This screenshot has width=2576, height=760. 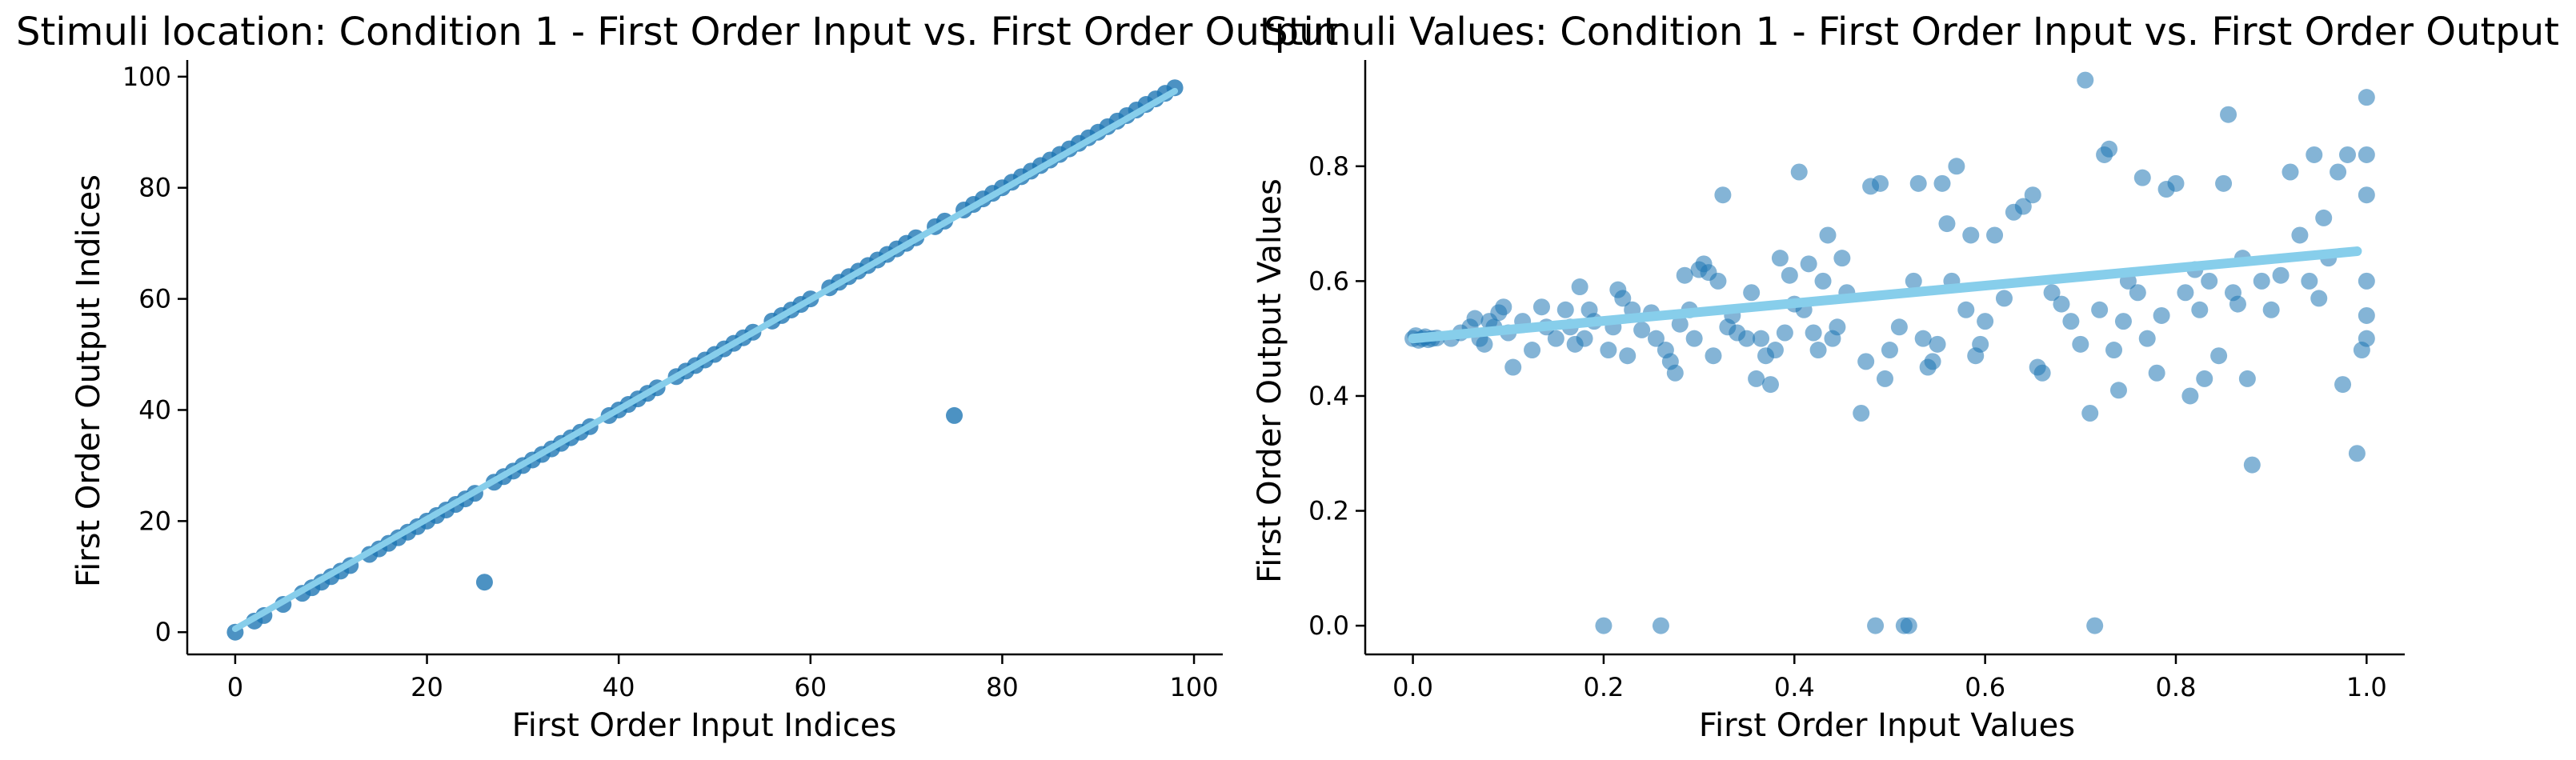 What do you see at coordinates (1328, 396) in the screenshot?
I see `y-tick-label: 0.4` at bounding box center [1328, 396].